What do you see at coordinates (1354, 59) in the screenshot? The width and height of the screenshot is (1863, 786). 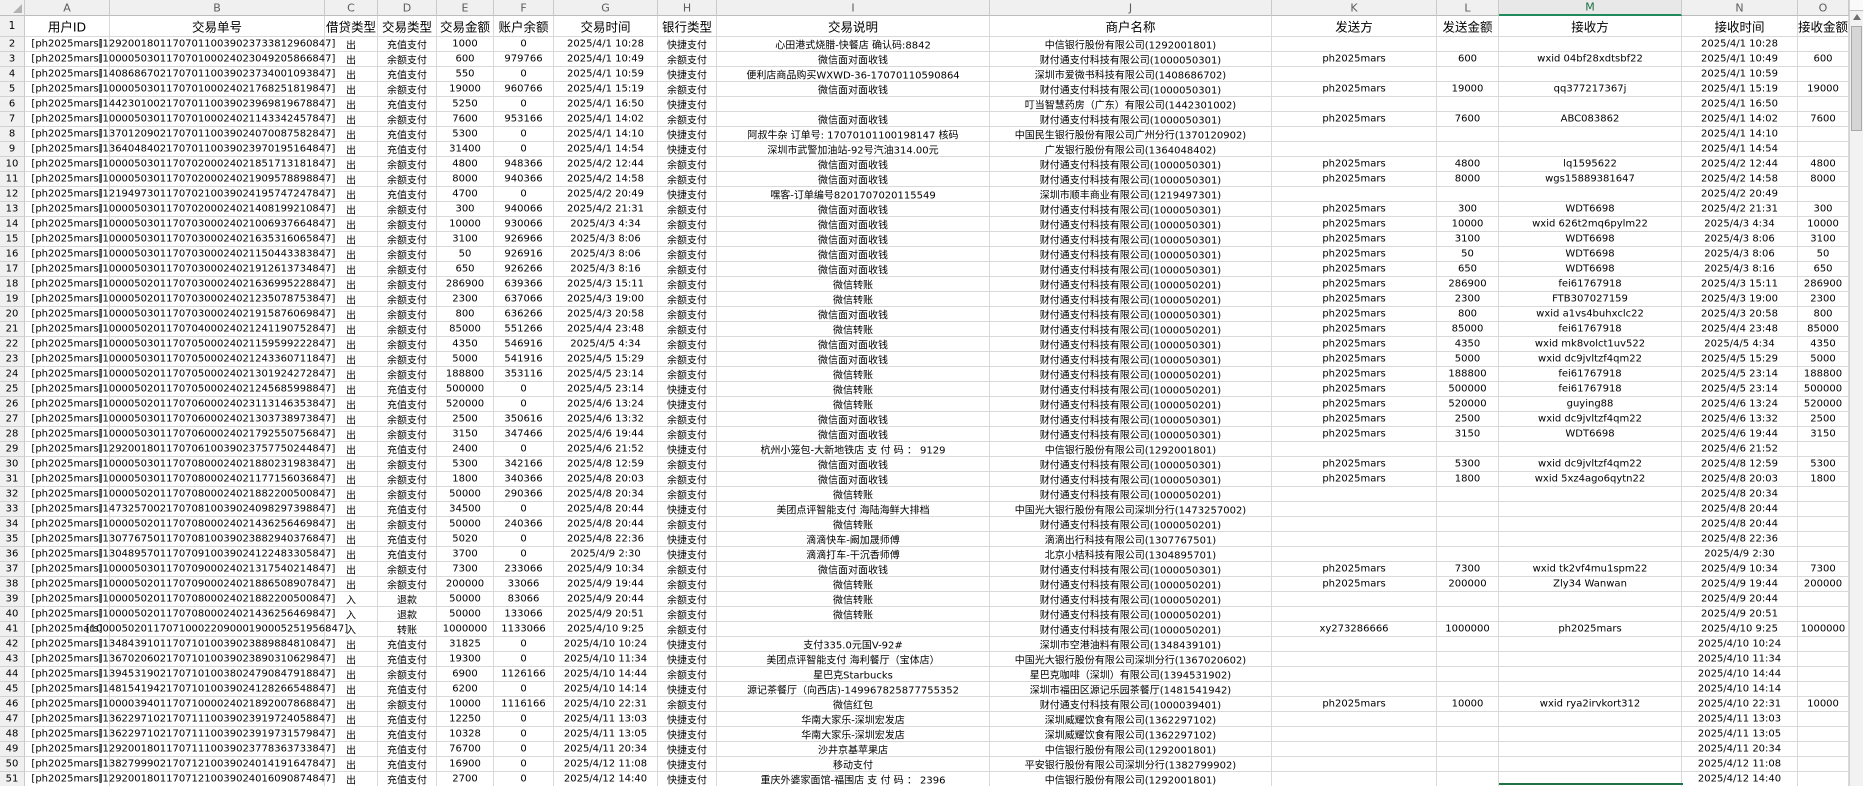 I see `cell-K3: ph2025mars` at bounding box center [1354, 59].